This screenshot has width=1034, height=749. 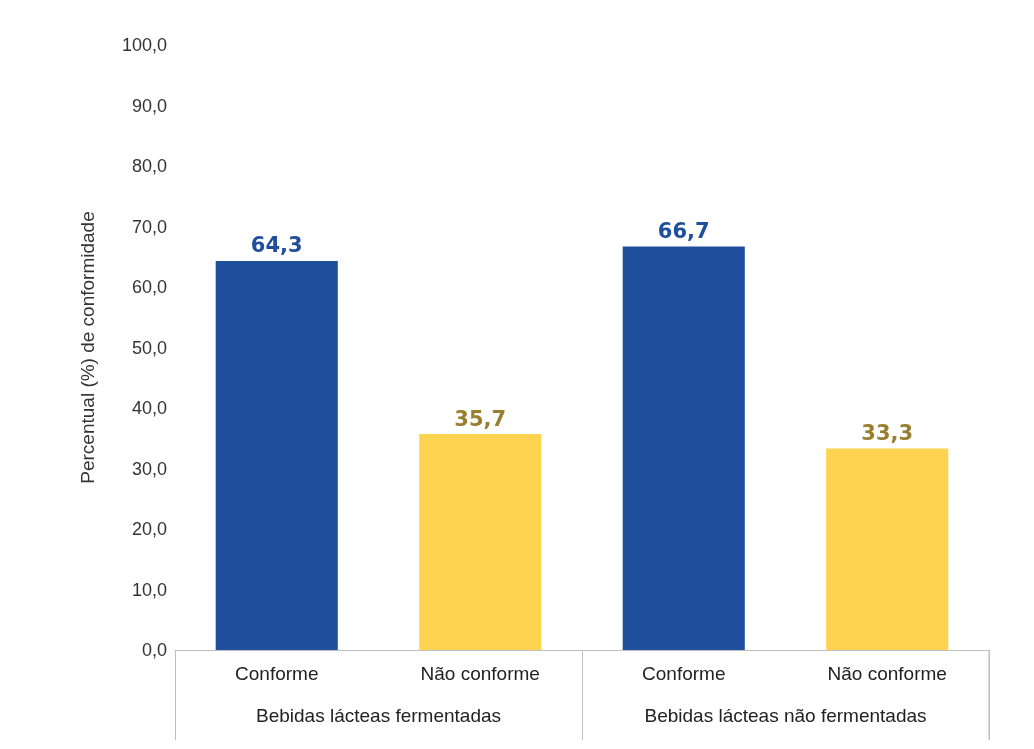 What do you see at coordinates (149, 529) in the screenshot?
I see `y-tick-label: 20,0` at bounding box center [149, 529].